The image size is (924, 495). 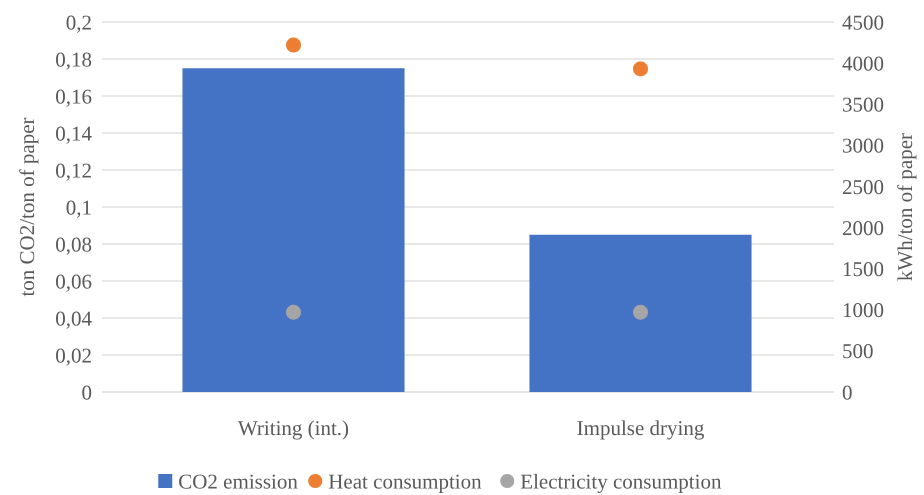 What do you see at coordinates (640, 428) in the screenshot?
I see `x-tick-label: Impulse drying` at bounding box center [640, 428].